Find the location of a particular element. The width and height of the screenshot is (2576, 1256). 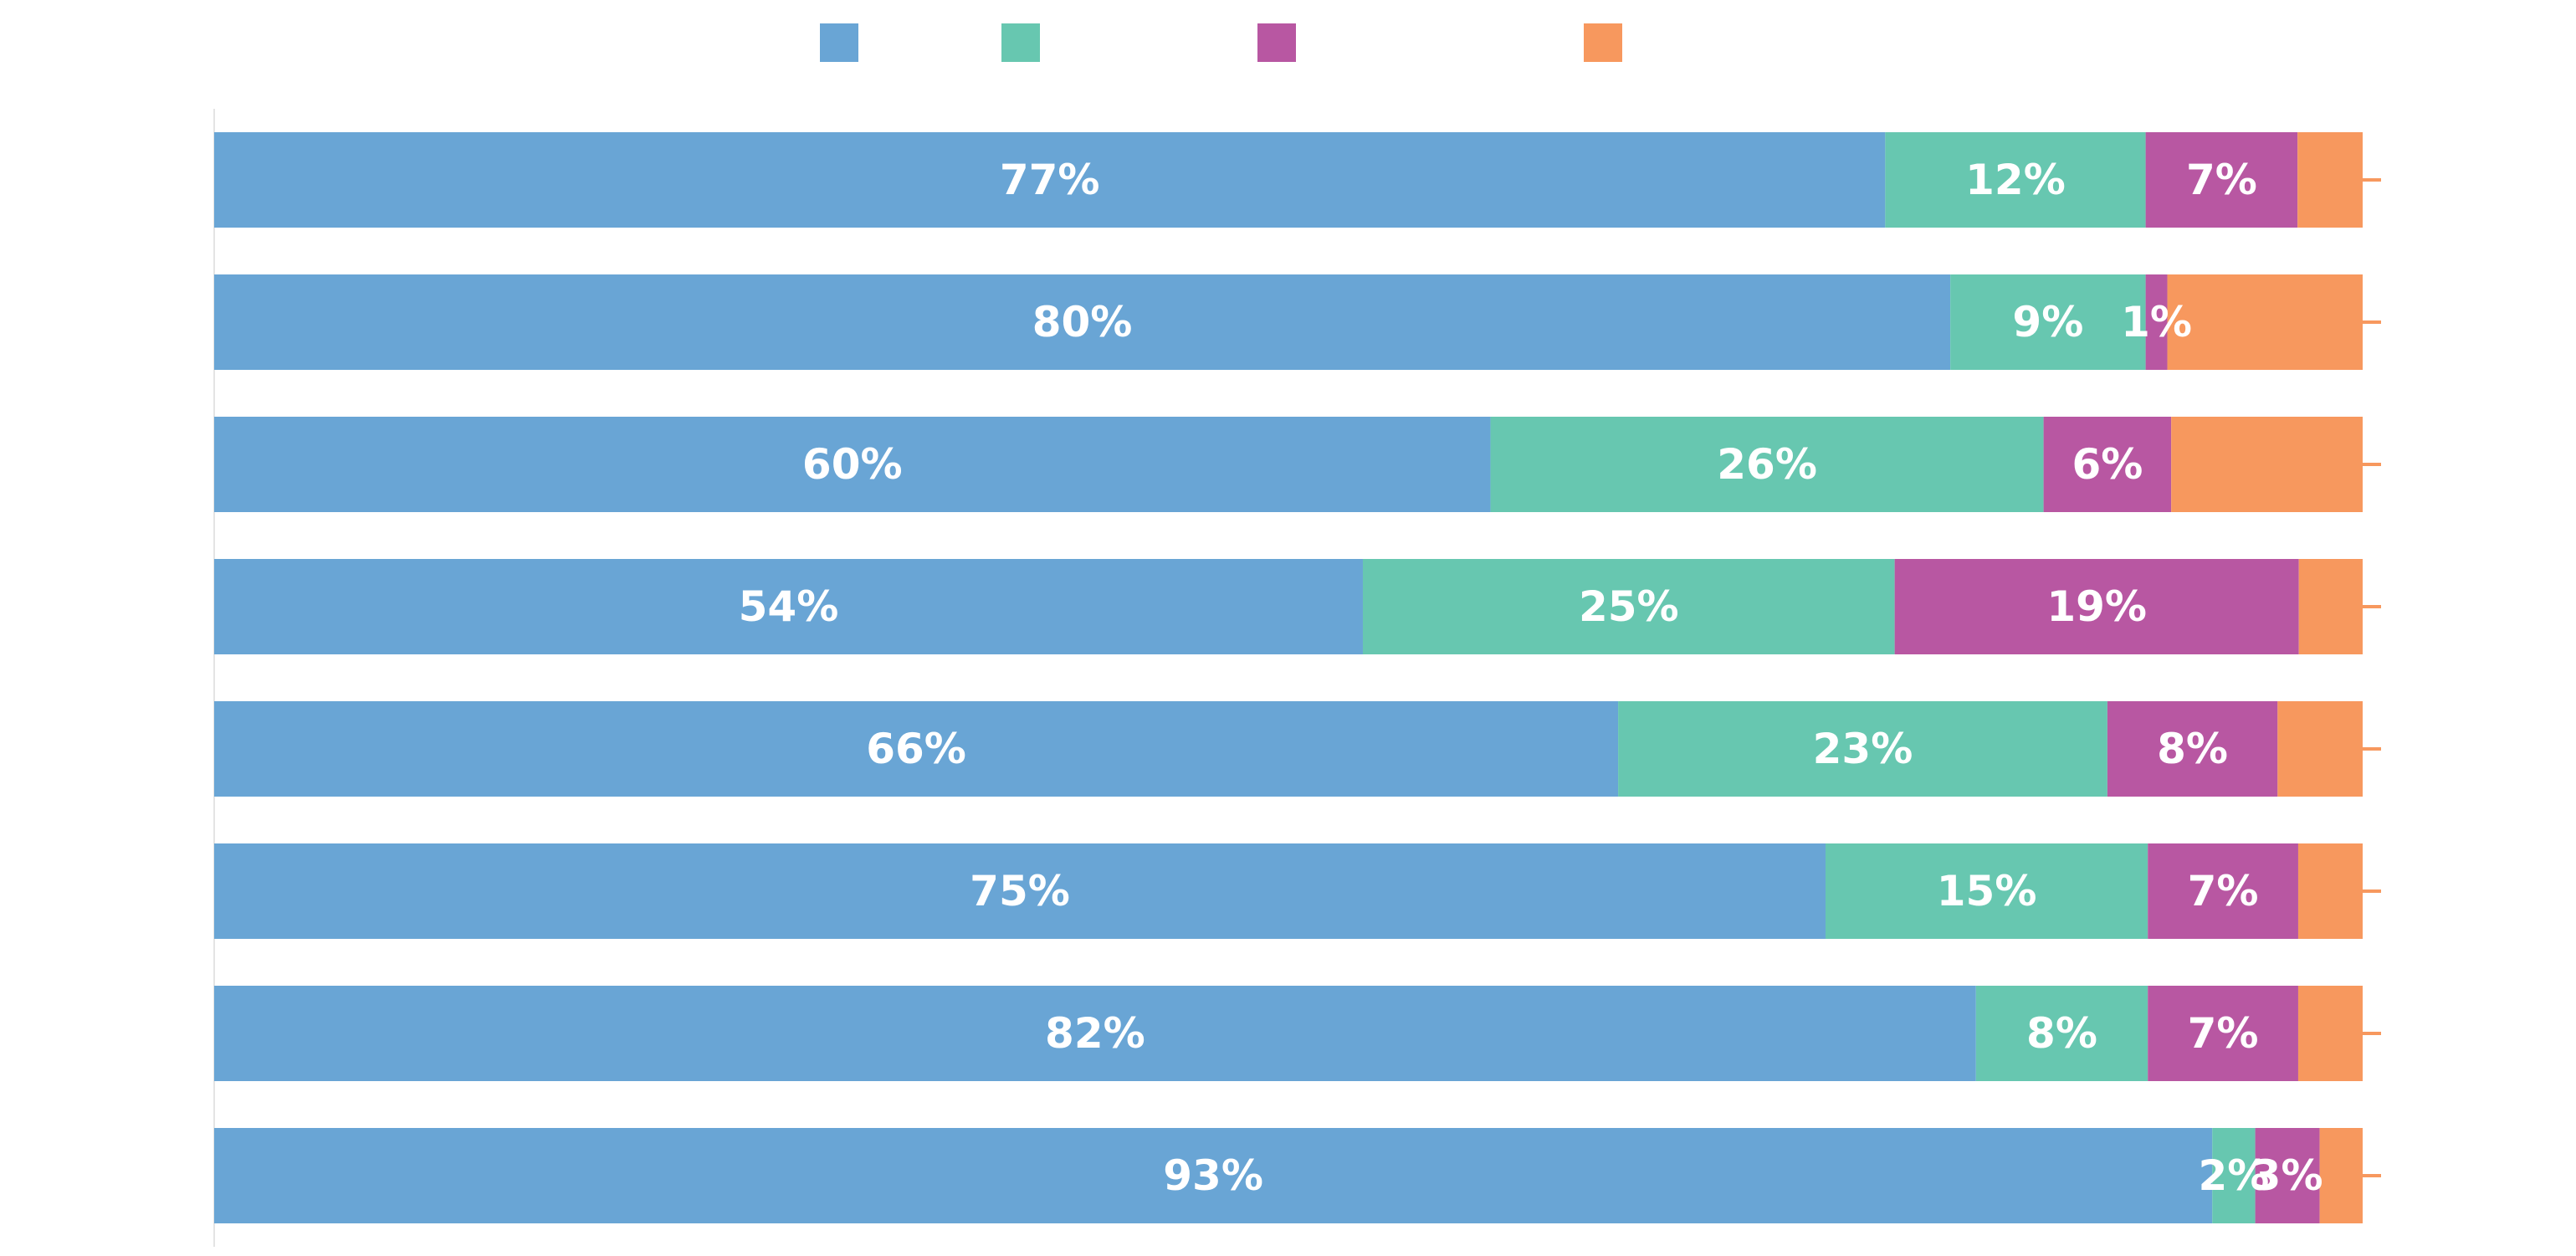

bar-segment-row1-series2 is located at coordinates (2015, 180).